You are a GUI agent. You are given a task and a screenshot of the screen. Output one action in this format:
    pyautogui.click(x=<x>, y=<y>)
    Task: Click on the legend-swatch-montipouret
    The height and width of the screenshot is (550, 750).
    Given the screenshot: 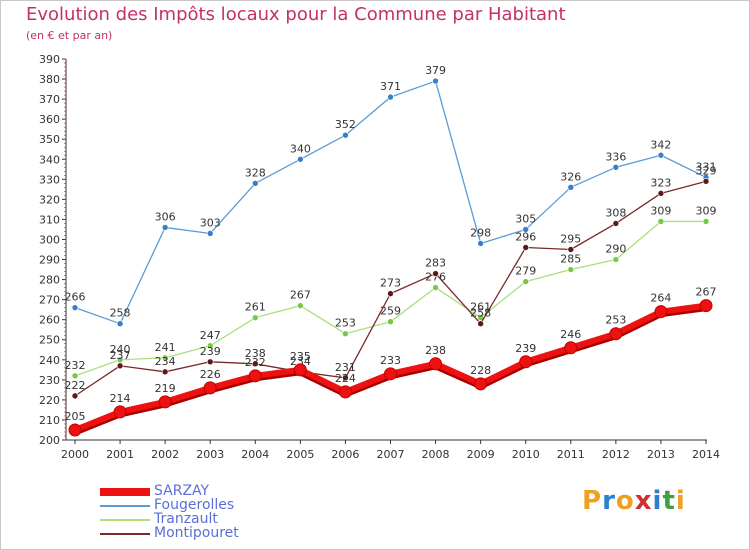 What is the action you would take?
    pyautogui.click(x=125, y=534)
    